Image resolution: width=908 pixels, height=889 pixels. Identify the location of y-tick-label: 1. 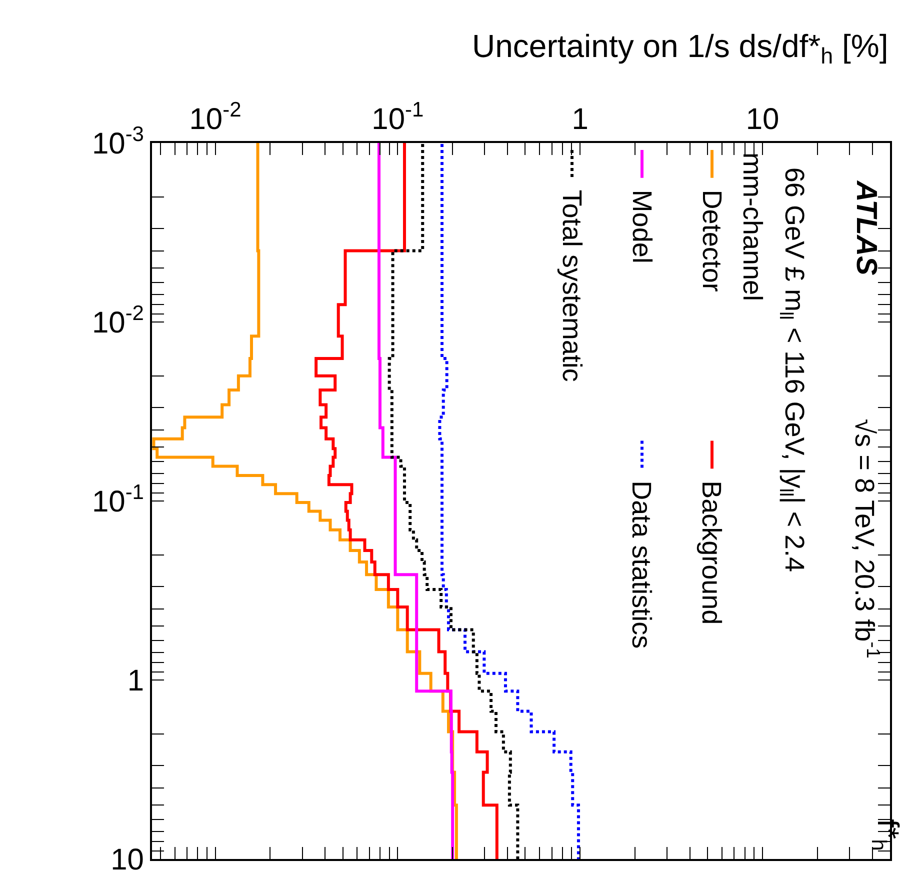
(135, 681).